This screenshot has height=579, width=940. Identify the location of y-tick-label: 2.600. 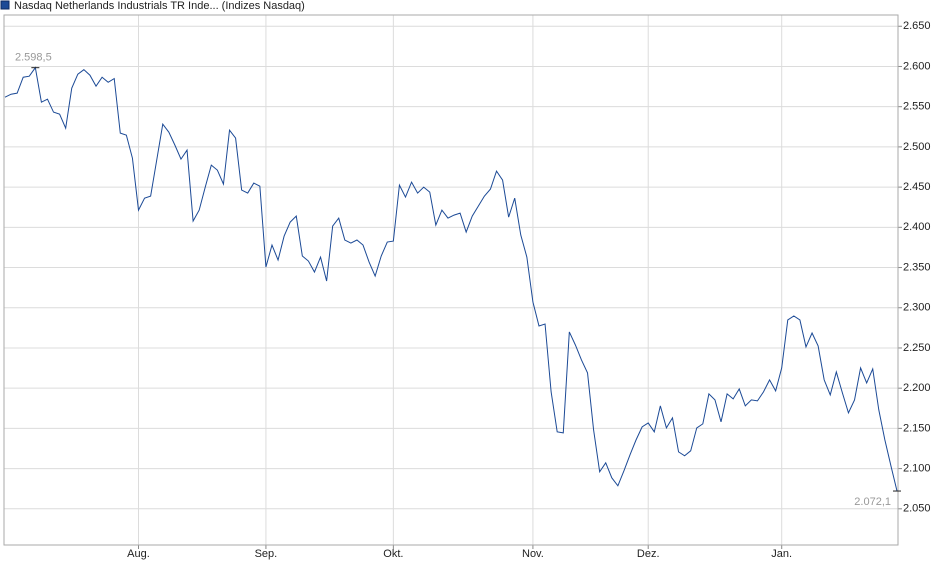
(917, 66).